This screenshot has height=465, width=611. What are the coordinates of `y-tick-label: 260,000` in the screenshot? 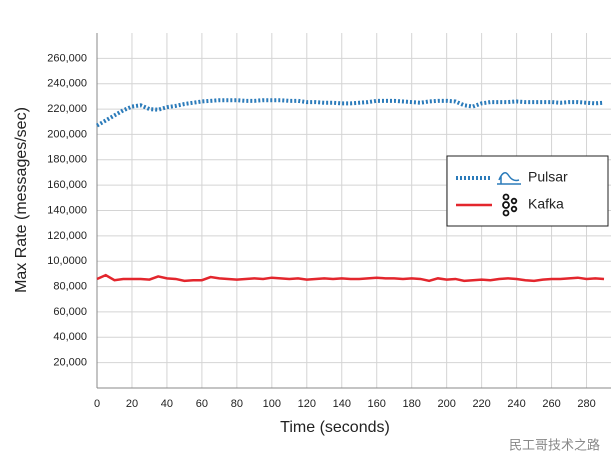 It's located at (67, 58).